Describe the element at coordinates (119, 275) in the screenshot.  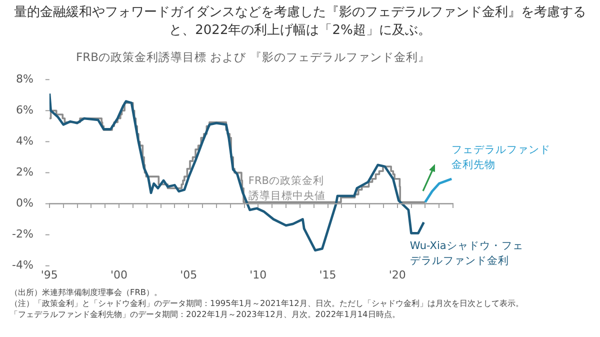
I see `x-tick-label: '00` at that location.